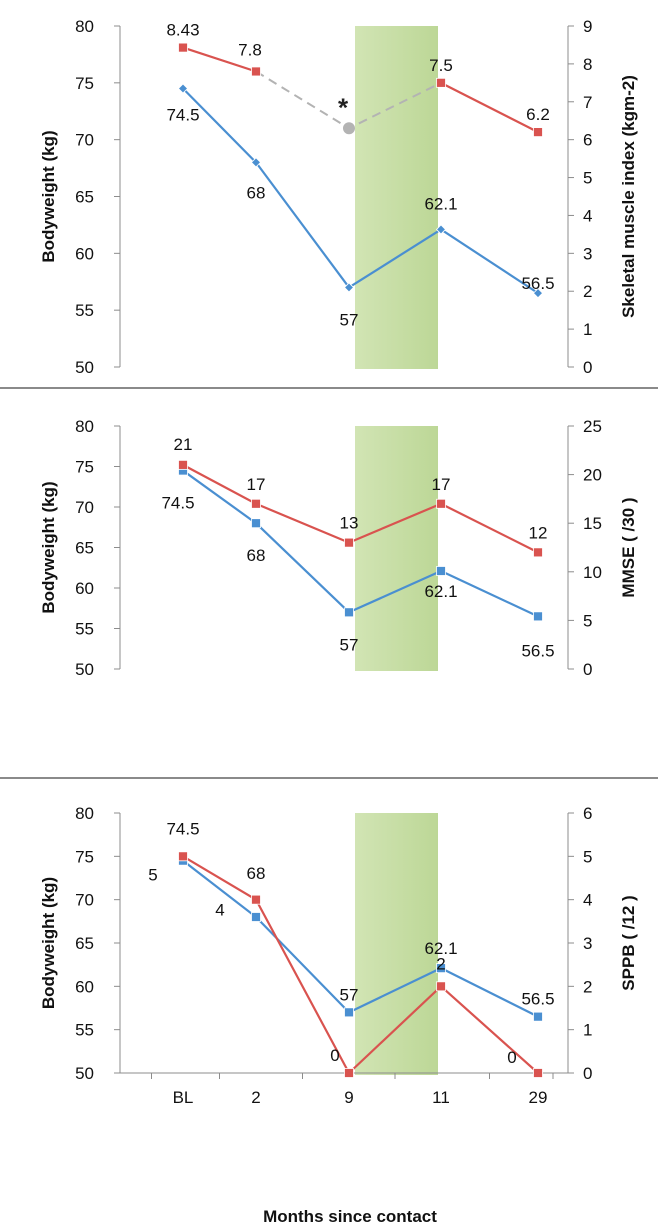 Image resolution: width=658 pixels, height=1230 pixels. What do you see at coordinates (349, 523) in the screenshot?
I see `data-label: 13` at bounding box center [349, 523].